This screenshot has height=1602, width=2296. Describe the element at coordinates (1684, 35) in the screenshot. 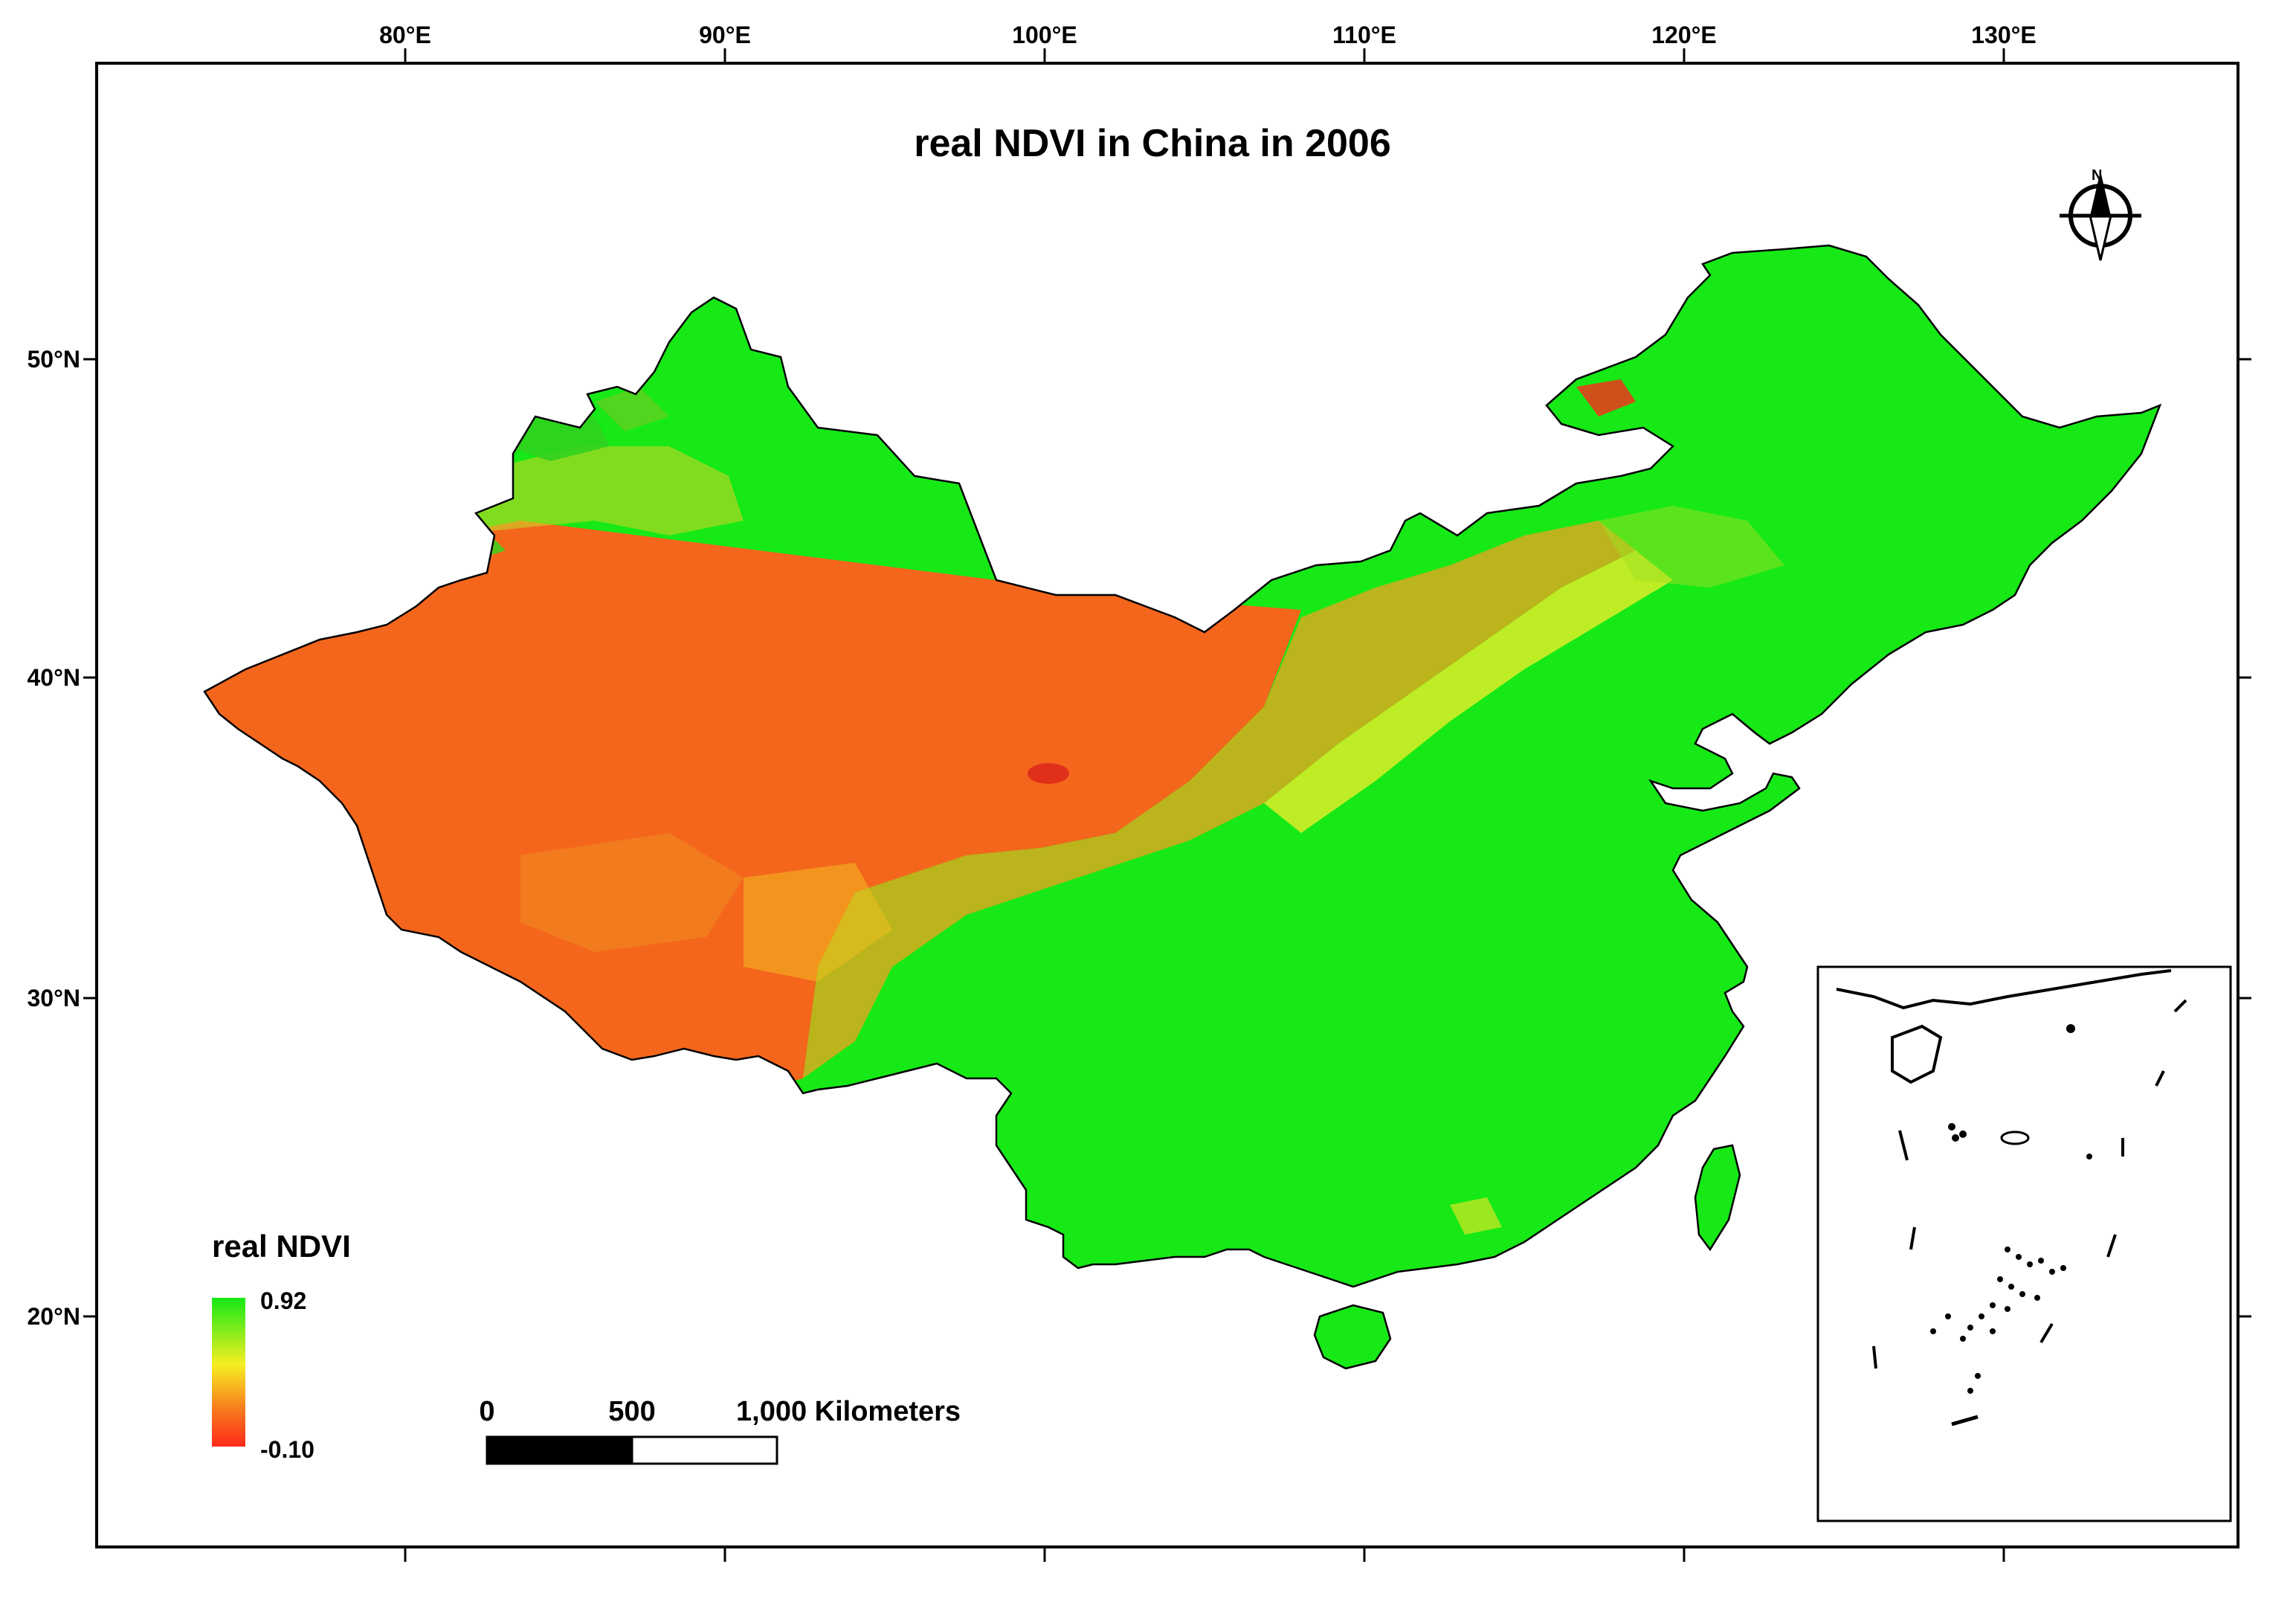

I see `lon-label-120: 120°E` at that location.